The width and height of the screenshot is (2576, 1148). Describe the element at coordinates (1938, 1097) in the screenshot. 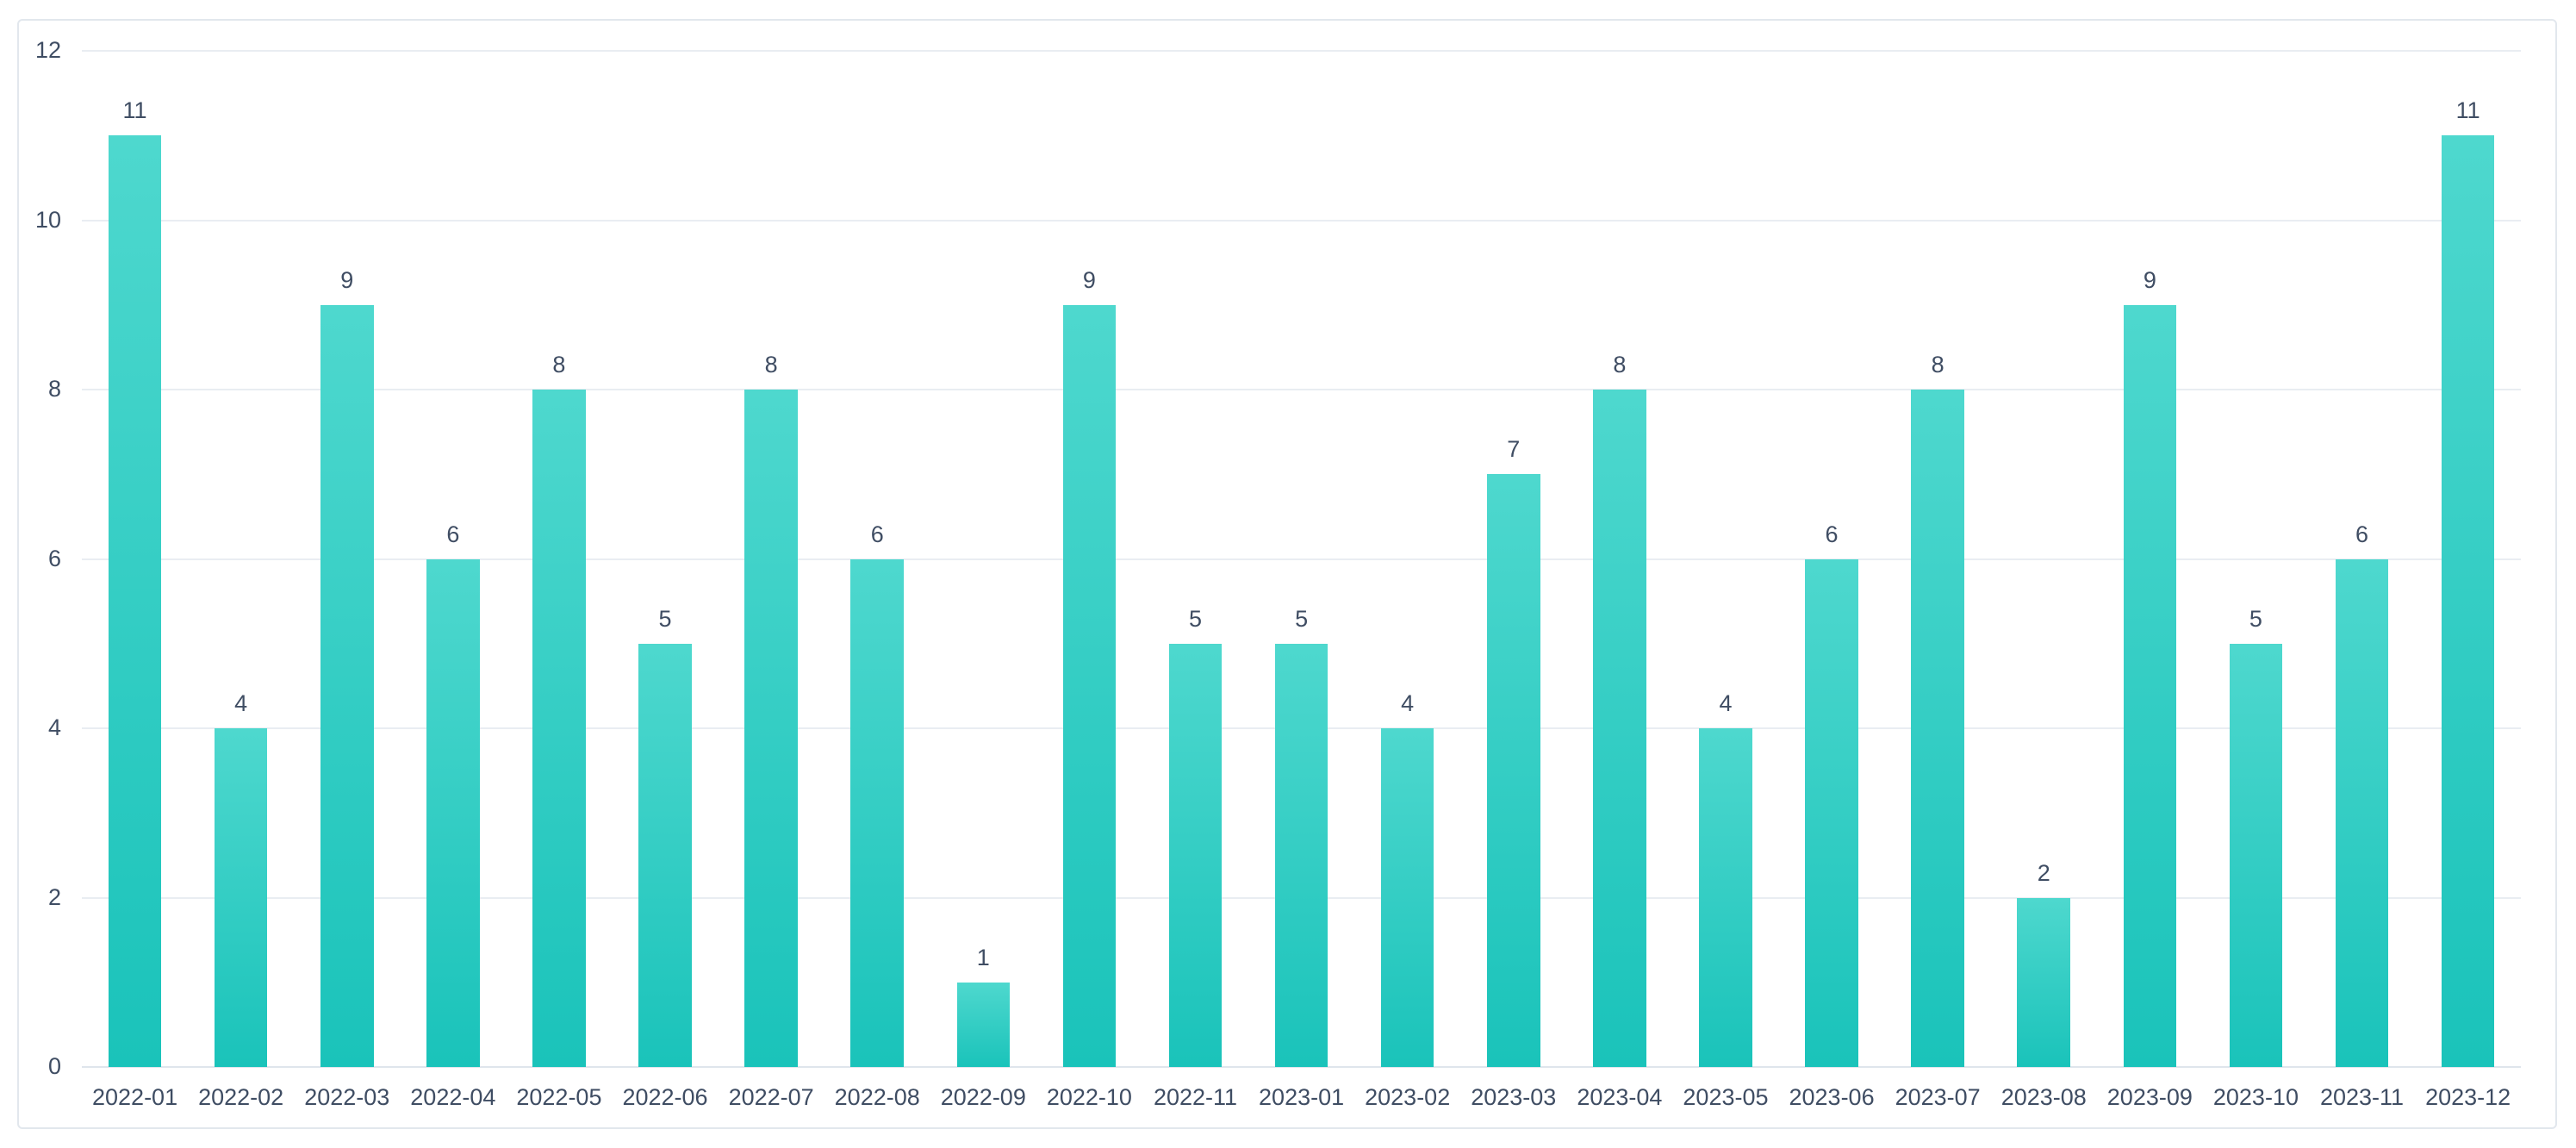

I see `x-tick-label-2023-07: 2023-07` at that location.